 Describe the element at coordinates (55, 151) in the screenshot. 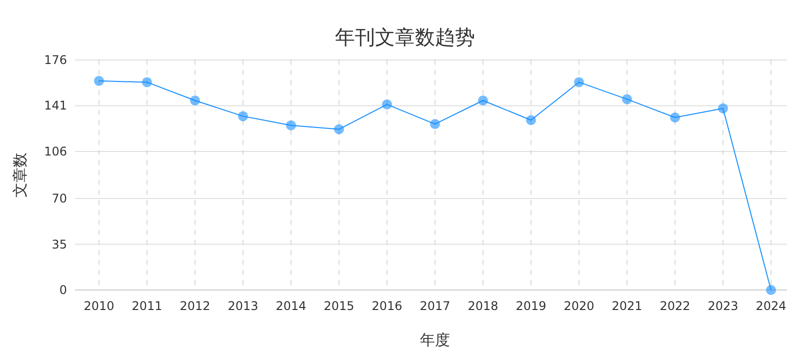

I see `y-tick-label: 106` at that location.